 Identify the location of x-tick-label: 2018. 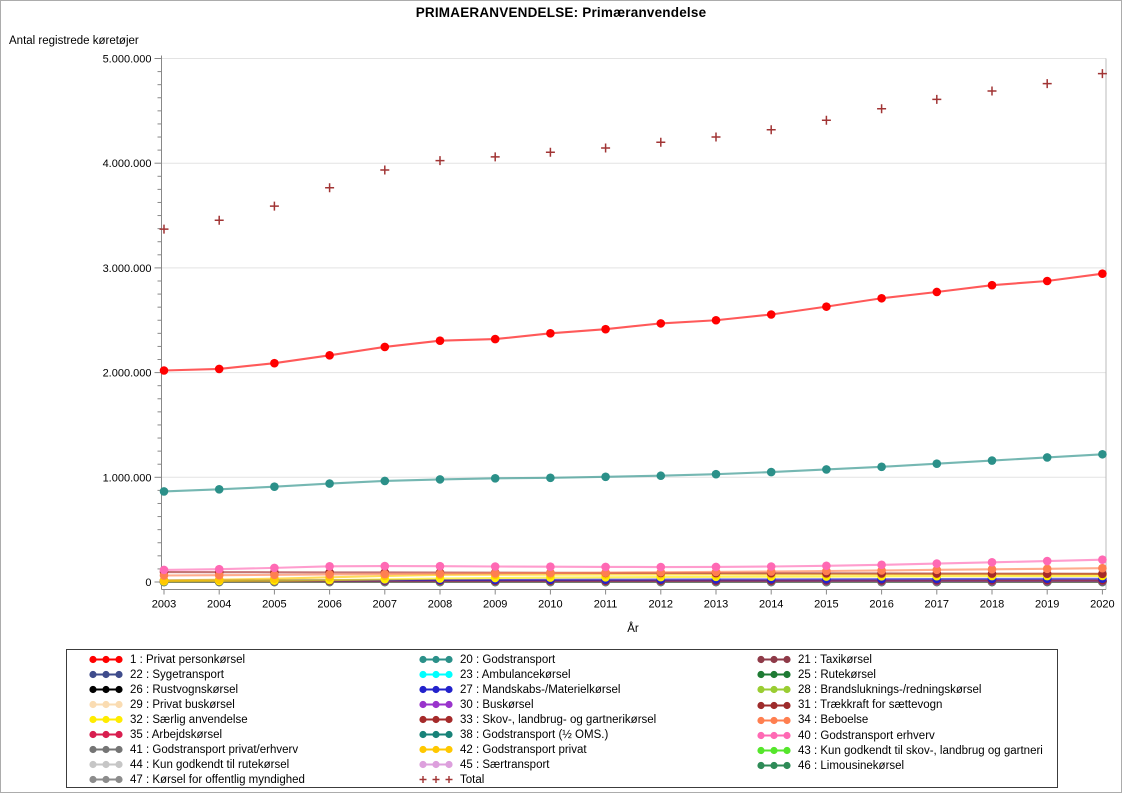
(992, 605).